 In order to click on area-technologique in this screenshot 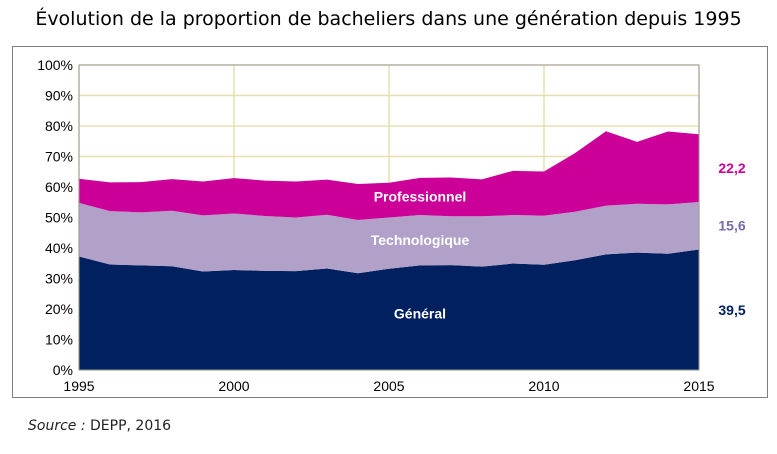, I will do `click(389, 237)`.